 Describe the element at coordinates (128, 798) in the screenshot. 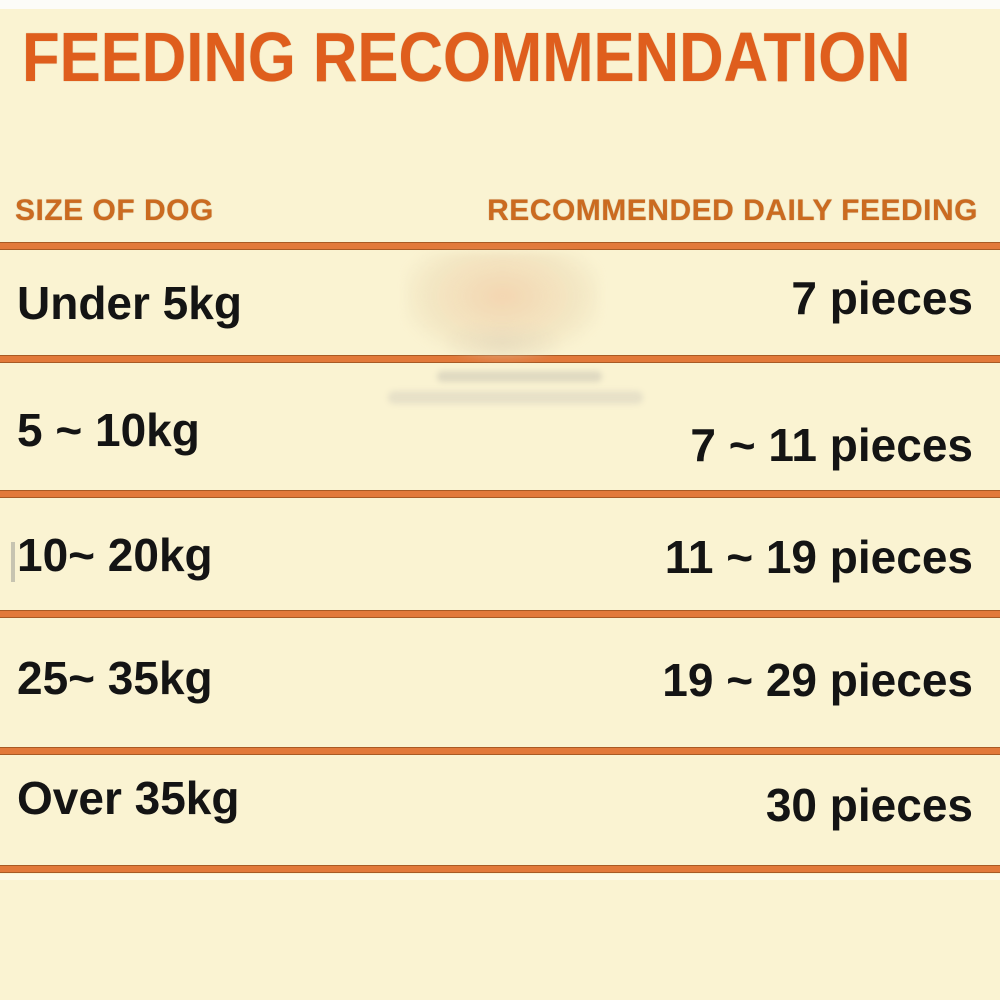

I see `row-cell-size: Over 35kg` at that location.